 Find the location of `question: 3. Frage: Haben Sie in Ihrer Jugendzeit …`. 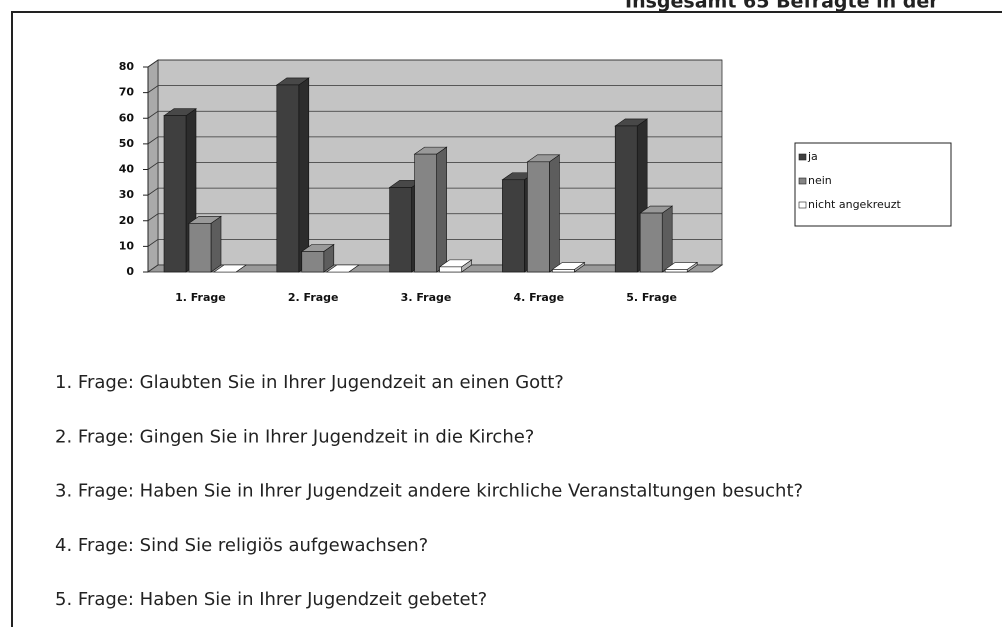

question: 3. Frage: Haben Sie in Ihrer Jugendzeit … is located at coordinates (429, 491).